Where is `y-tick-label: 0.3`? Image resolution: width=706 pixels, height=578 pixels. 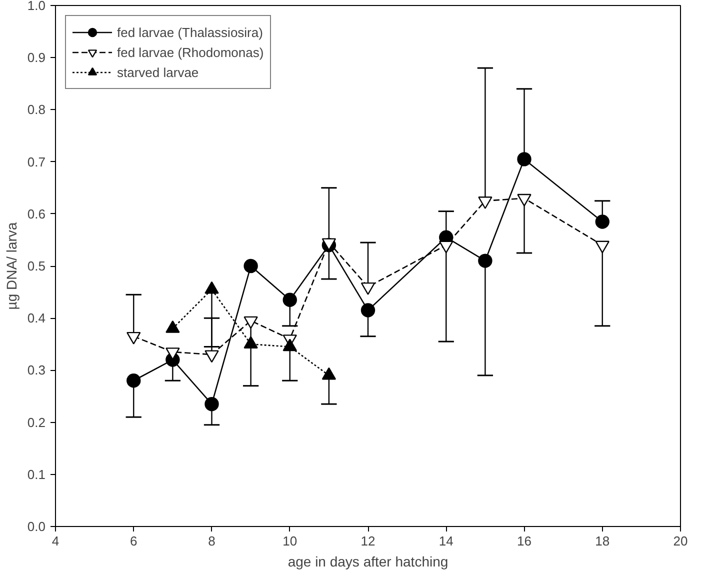 y-tick-label: 0.3 is located at coordinates (36, 370).